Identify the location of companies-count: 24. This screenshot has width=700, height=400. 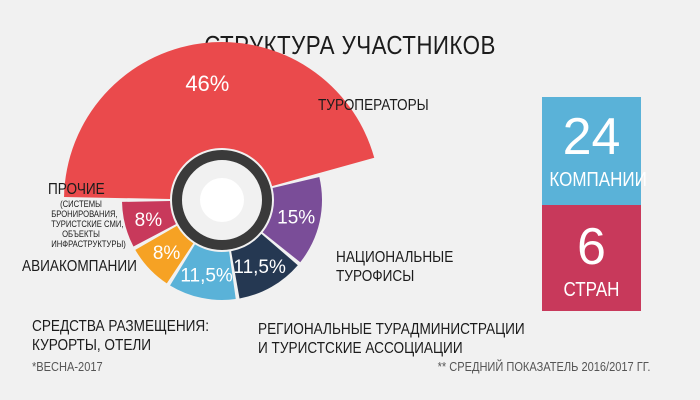
(591, 137).